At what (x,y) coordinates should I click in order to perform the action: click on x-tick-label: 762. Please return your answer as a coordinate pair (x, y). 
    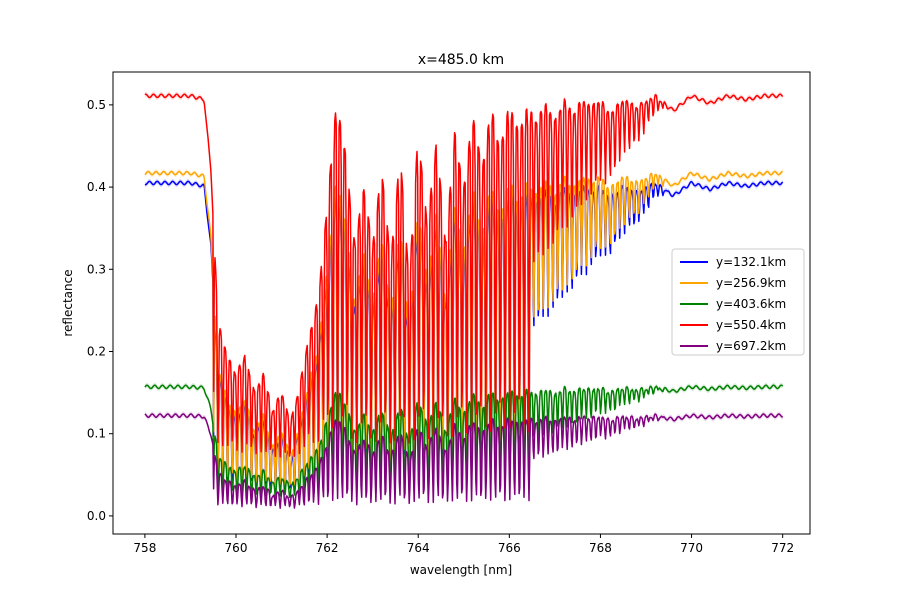
    Looking at the image, I should click on (327, 548).